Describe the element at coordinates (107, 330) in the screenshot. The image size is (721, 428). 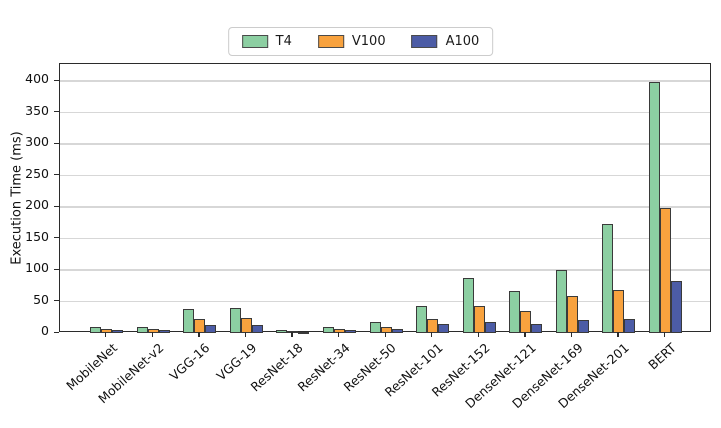
I see `bar-v100-mobilenet` at that location.